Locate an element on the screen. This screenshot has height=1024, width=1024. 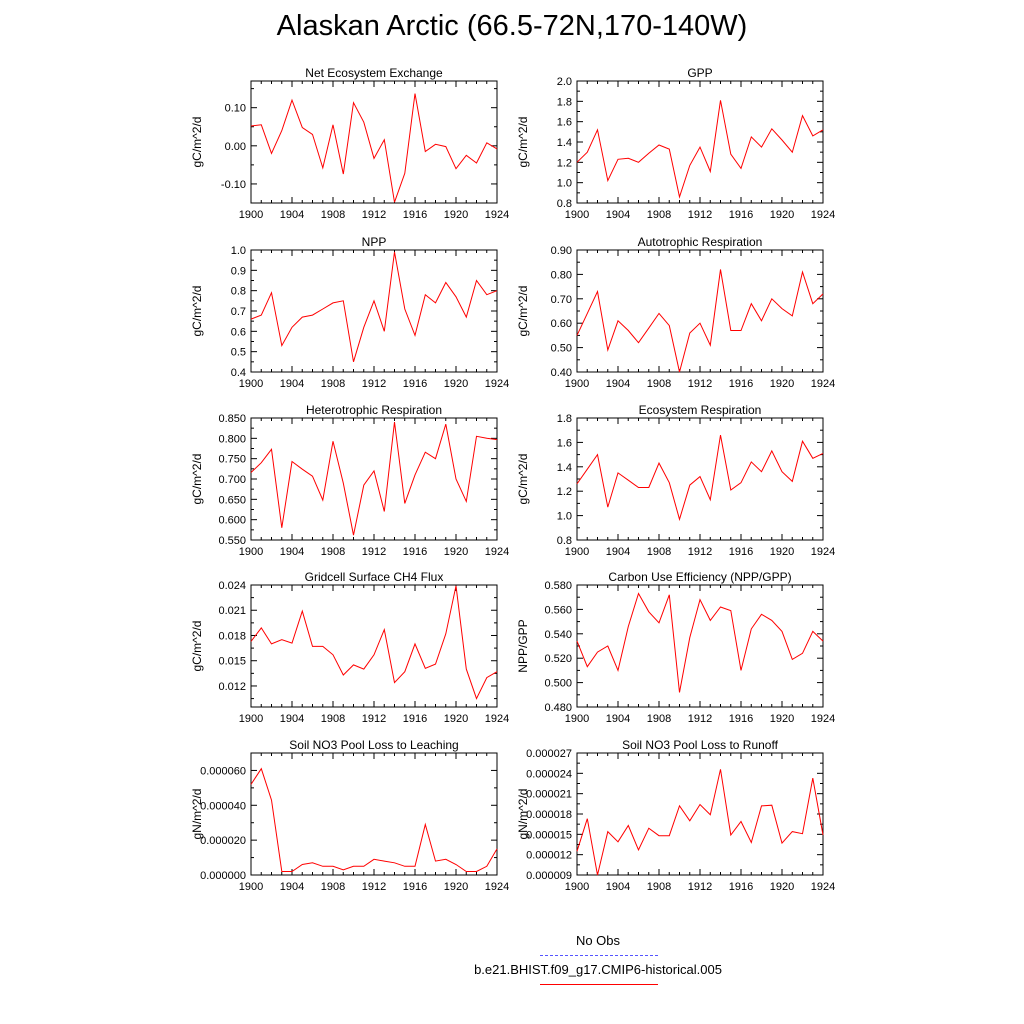
y-tick-label: 0.50 is located at coordinates (561, 349).